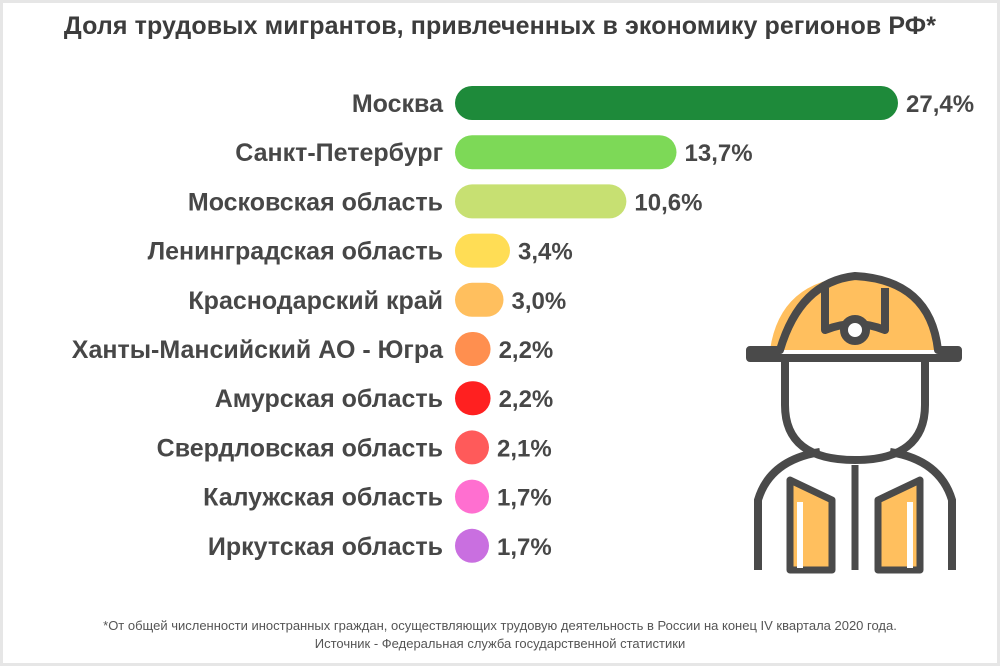 The width and height of the screenshot is (1000, 666). I want to click on value-label: 3,0%, so click(539, 301).